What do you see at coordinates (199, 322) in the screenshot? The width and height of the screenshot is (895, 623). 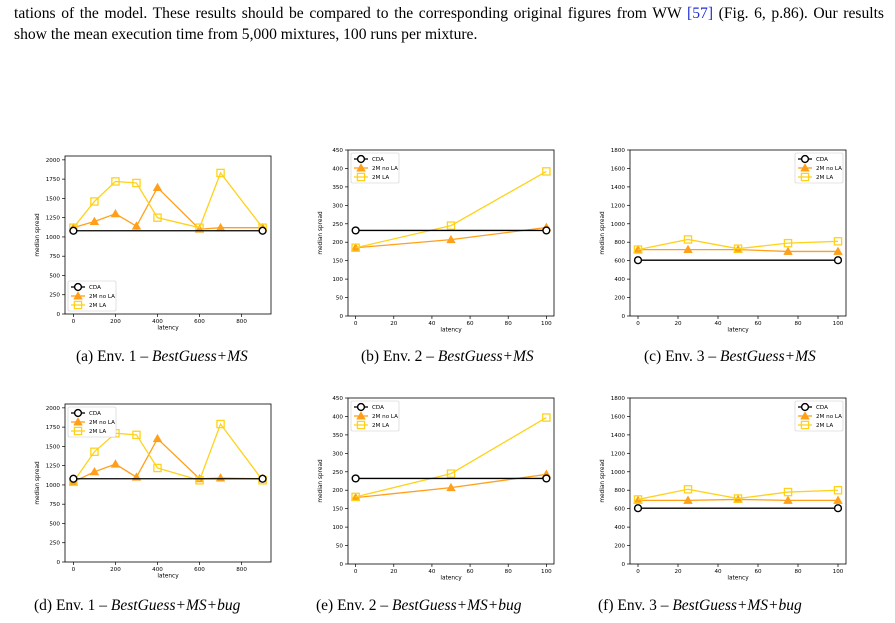 I see `chart-a-xtick-label: 600` at bounding box center [199, 322].